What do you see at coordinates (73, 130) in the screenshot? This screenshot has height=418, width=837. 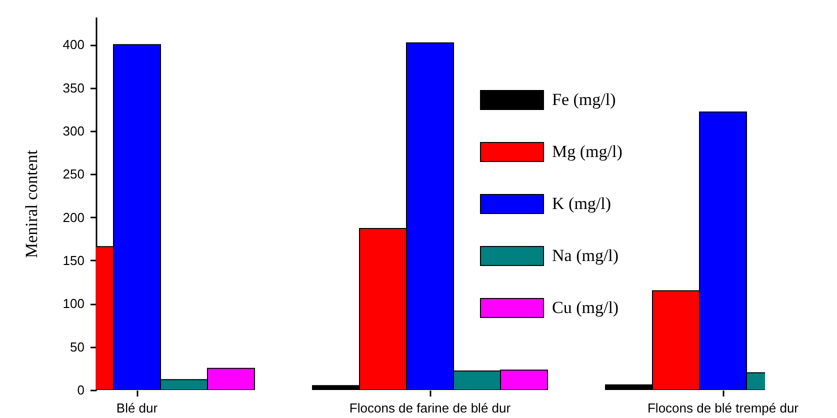 I see `y-tick-label: 300` at bounding box center [73, 130].